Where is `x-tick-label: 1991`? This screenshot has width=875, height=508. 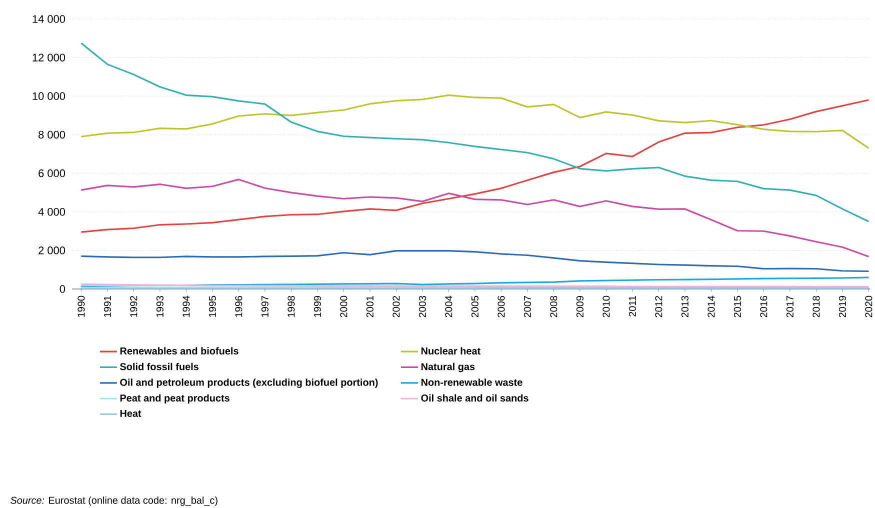
x-tick-label: 1991 is located at coordinates (107, 306).